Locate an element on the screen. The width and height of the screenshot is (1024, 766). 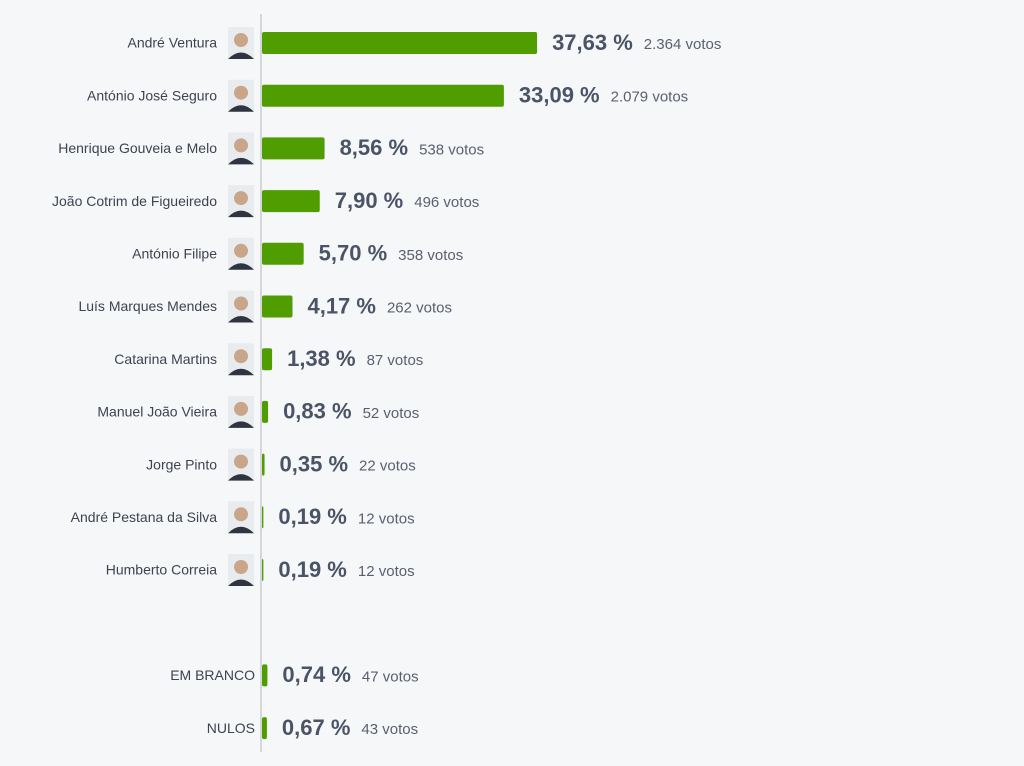
category-label: Jorge Pinto is located at coordinates (181, 464).